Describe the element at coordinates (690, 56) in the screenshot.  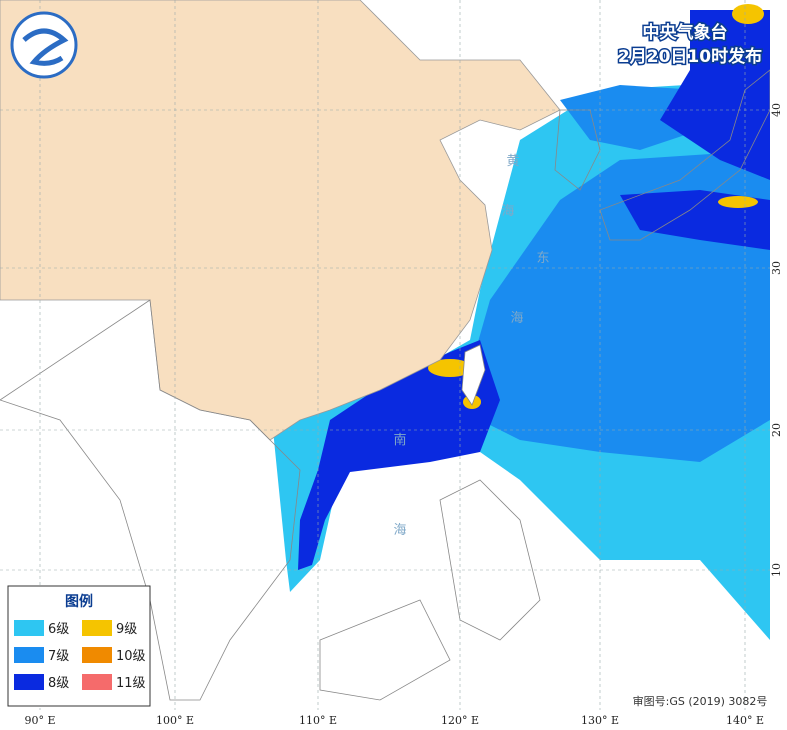
I see `issue-time: 2月20日10时发布` at that location.